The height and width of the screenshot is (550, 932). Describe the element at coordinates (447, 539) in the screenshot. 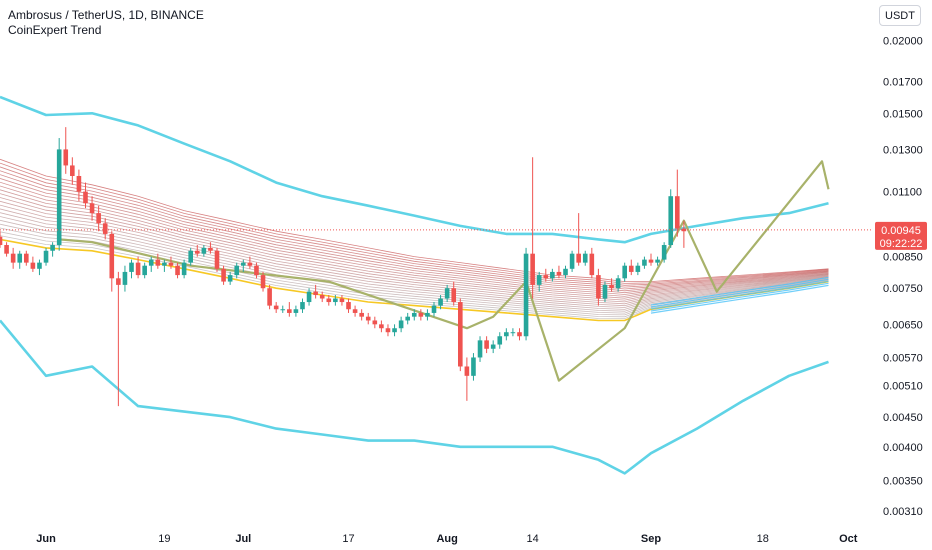

I see `x-axis: Jun 19 Jul 17 Aug 14 Sep 18 Oct` at that location.